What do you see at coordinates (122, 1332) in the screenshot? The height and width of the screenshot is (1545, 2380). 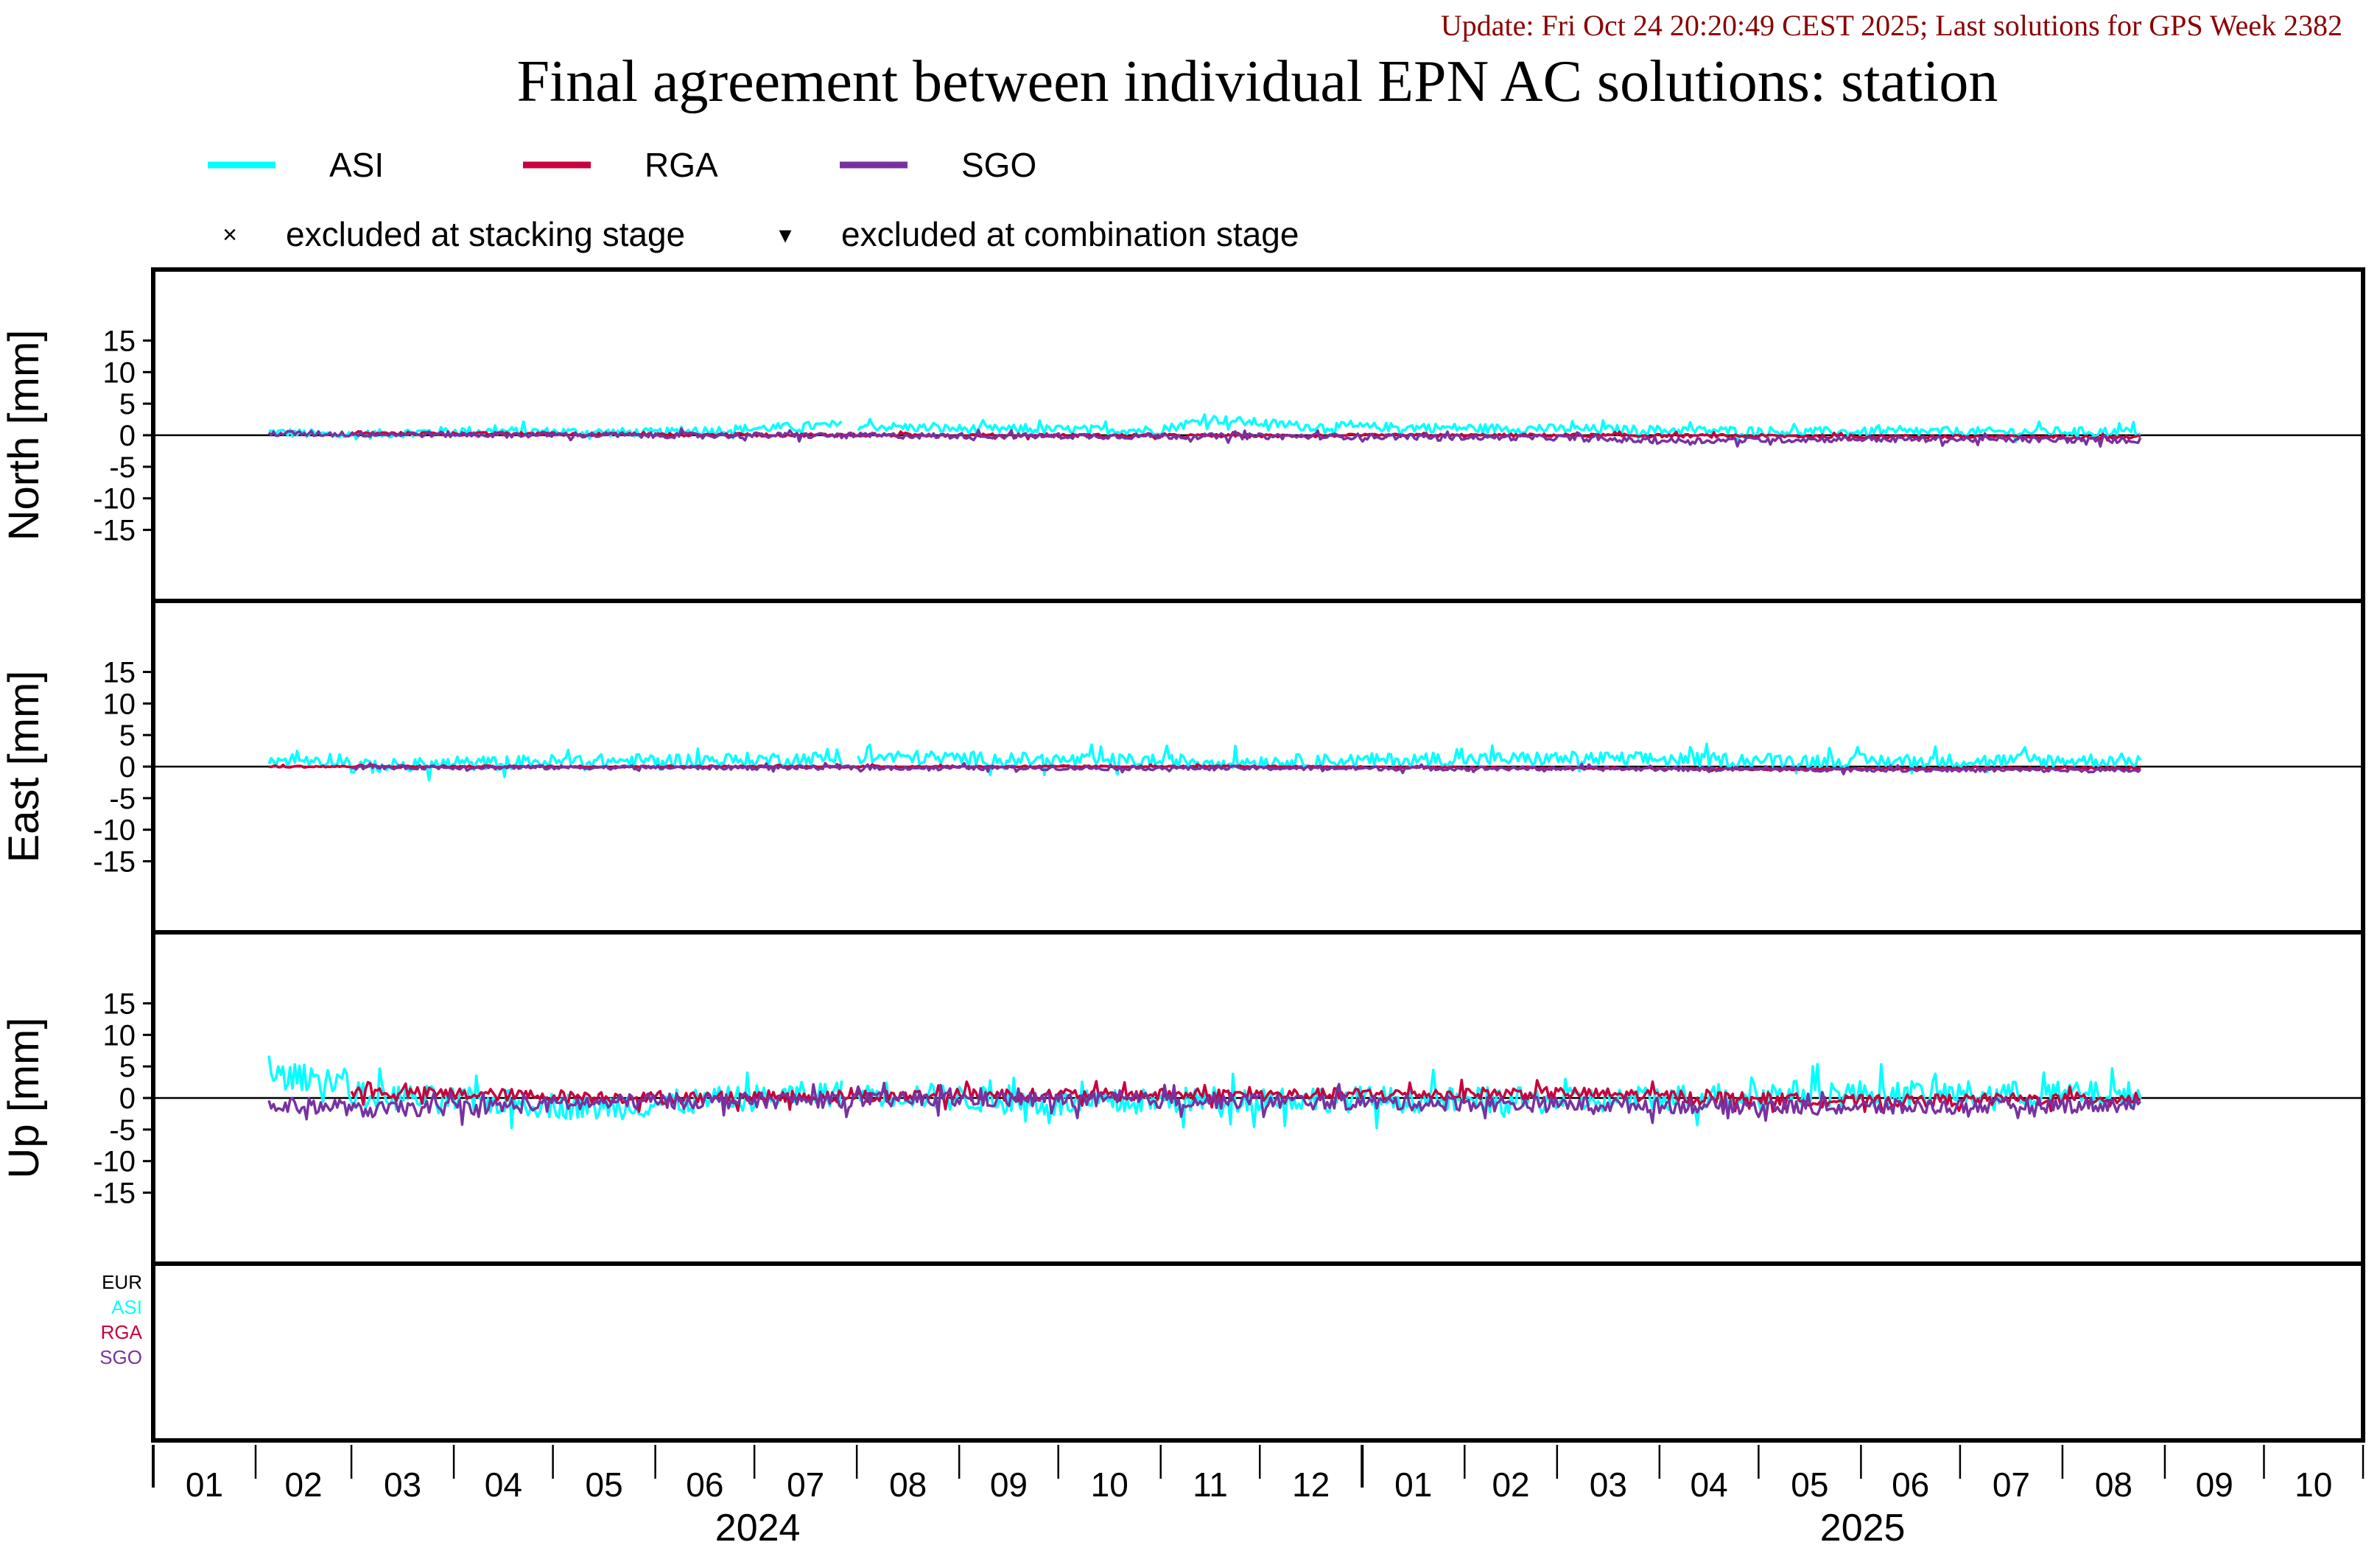 I see `exclusion-label-rga: RGA` at bounding box center [122, 1332].